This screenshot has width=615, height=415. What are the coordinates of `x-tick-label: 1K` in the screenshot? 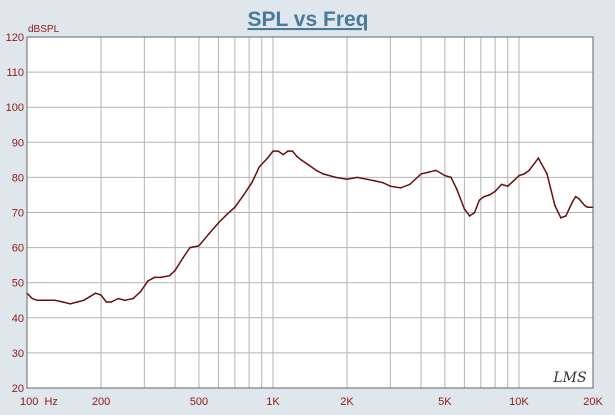 It's located at (273, 402).